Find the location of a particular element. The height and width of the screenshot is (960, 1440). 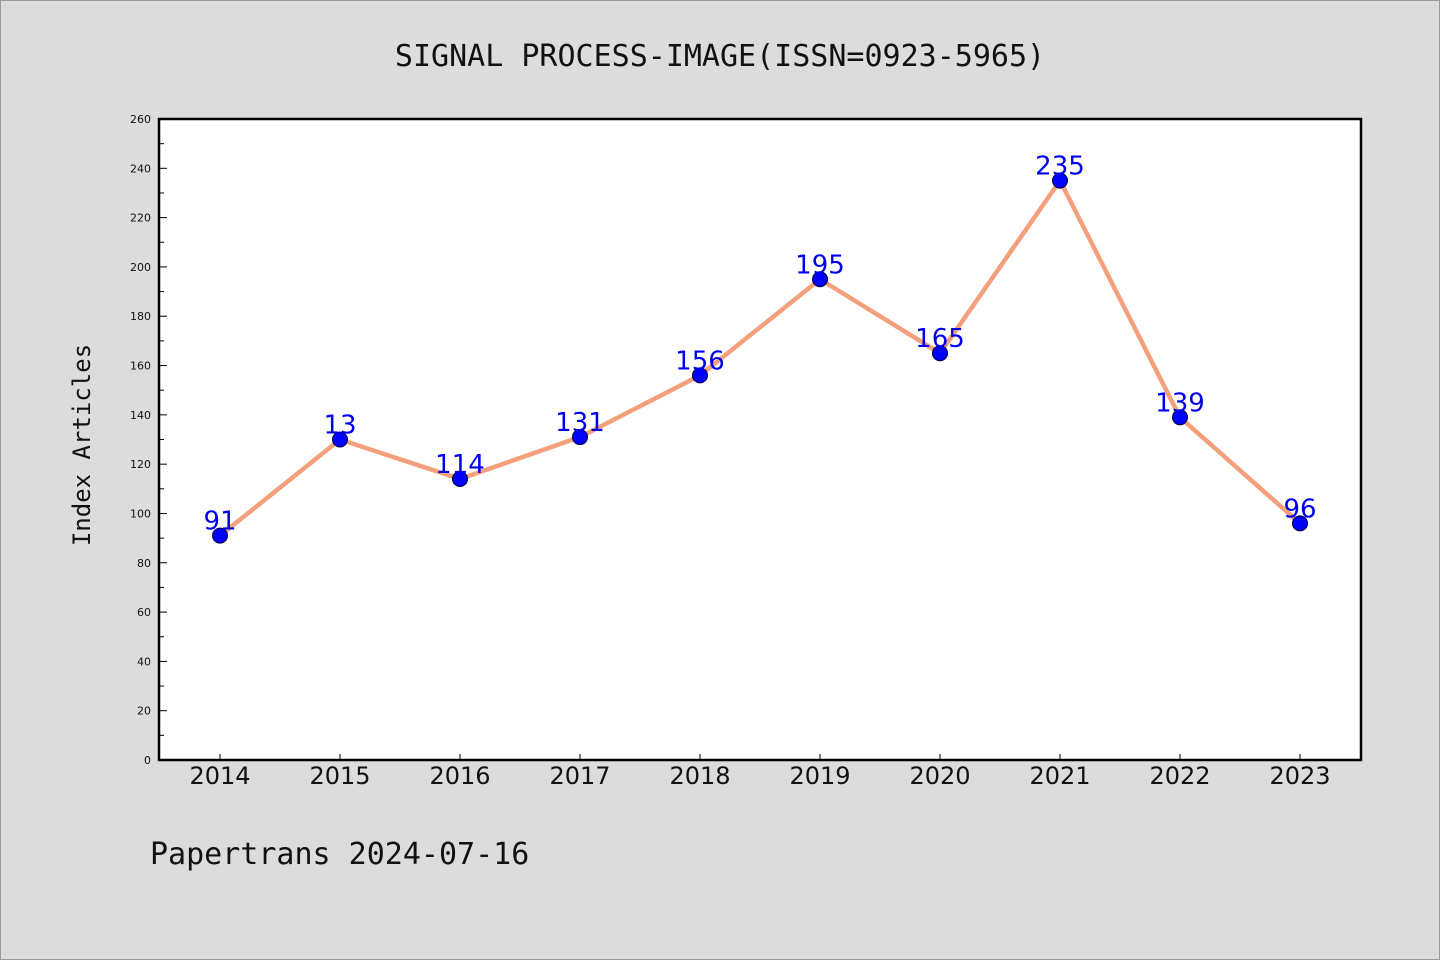

x-tick-label: 2016 is located at coordinates (459, 776).